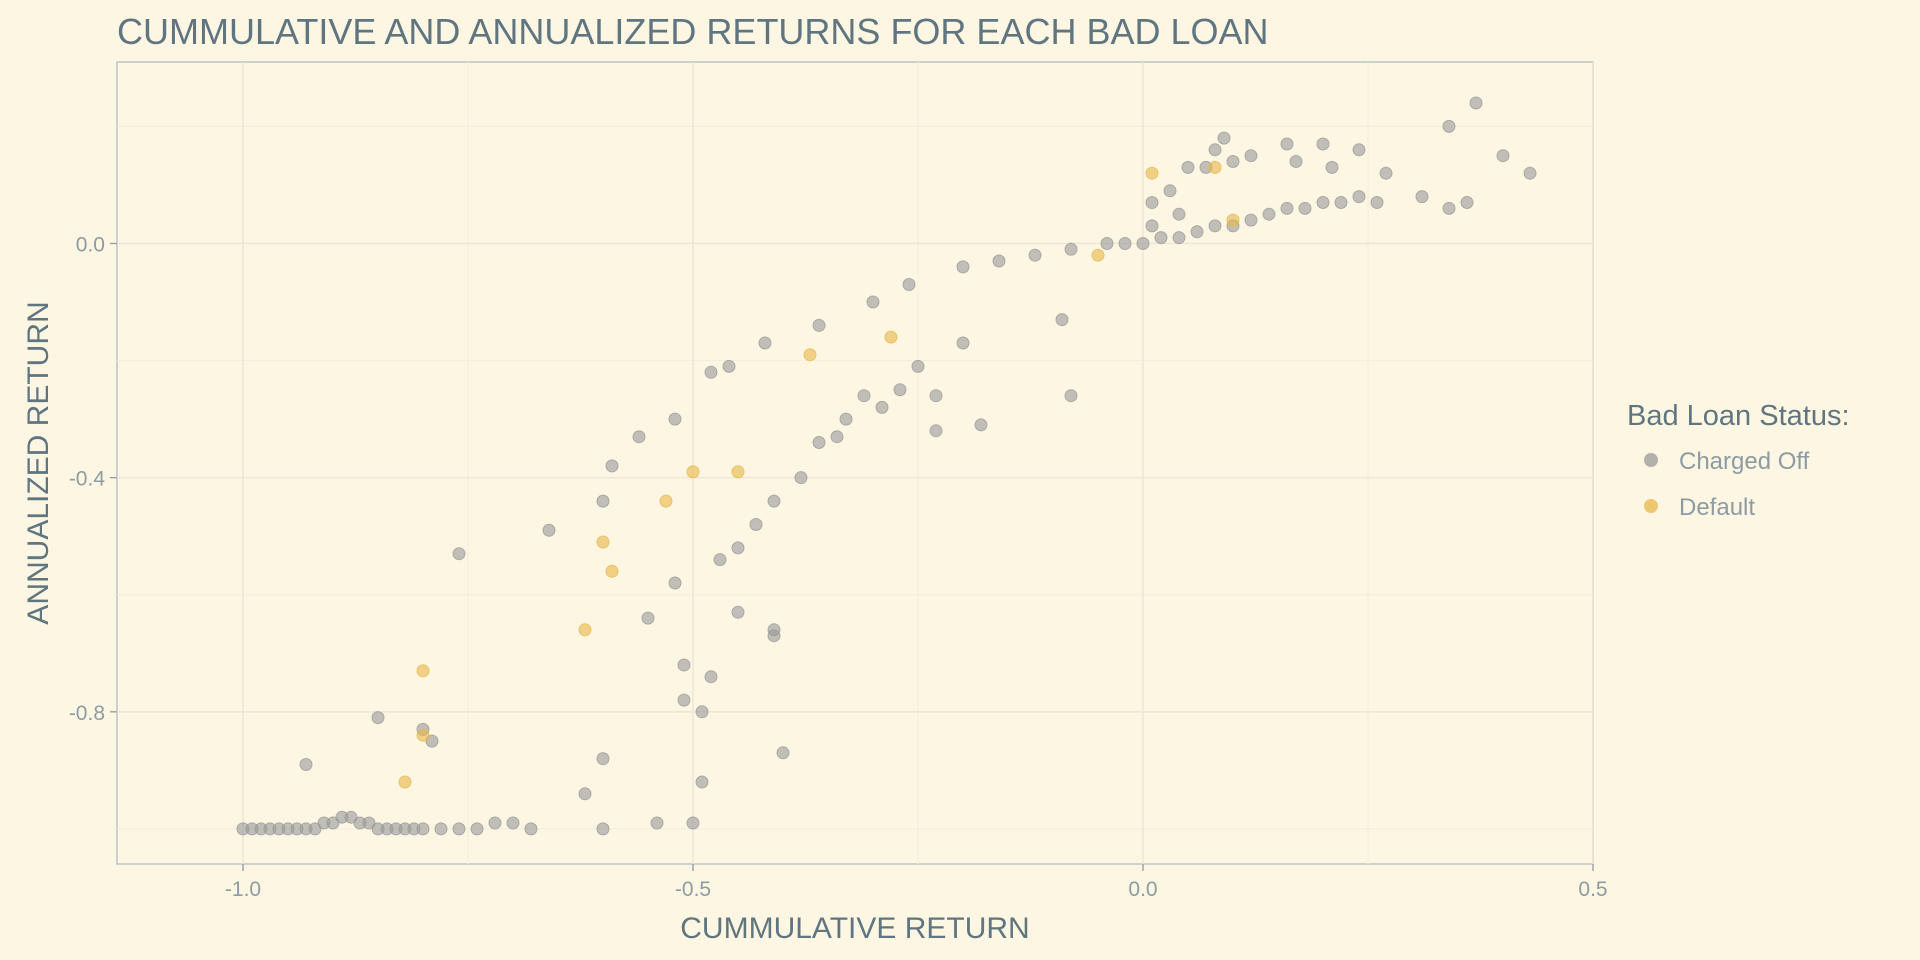  I want to click on y-axis-ticks: -0.8 -0.4 0.0, so click(93, 479).